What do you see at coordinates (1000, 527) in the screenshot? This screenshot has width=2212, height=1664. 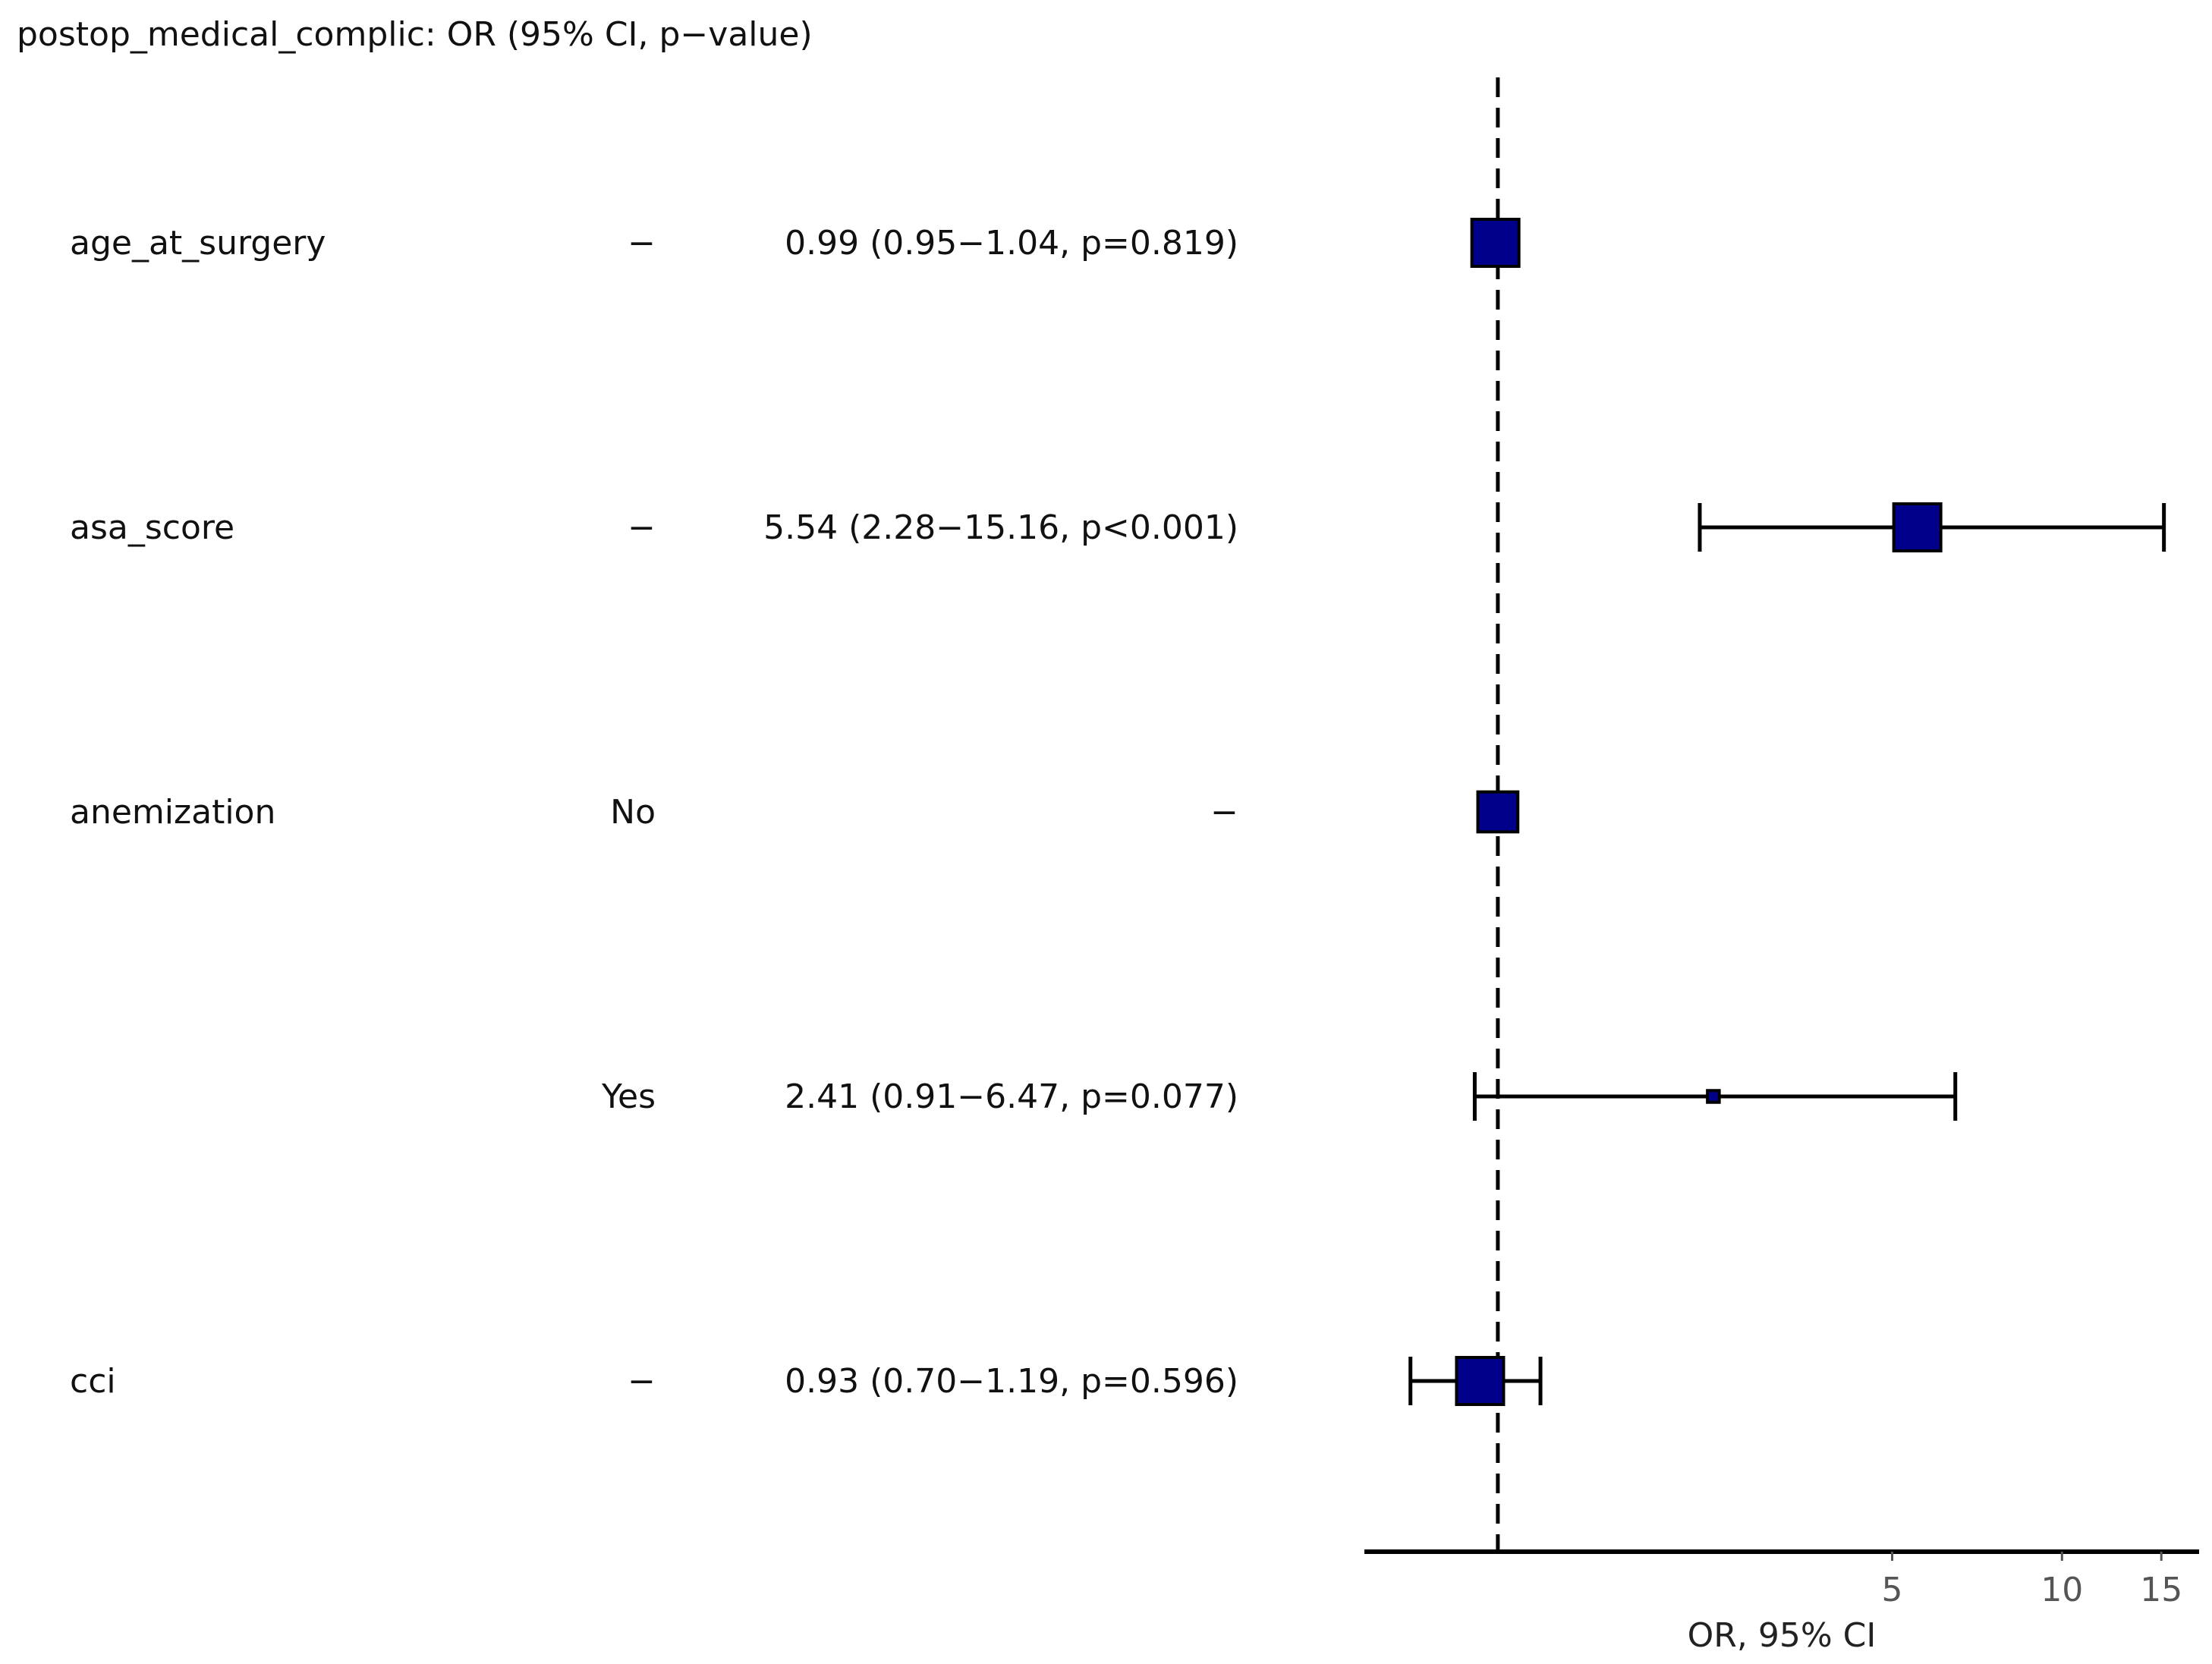 I see `row-estimate-text: 5.54 (2.28−15.16, p<0.001)` at bounding box center [1000, 527].